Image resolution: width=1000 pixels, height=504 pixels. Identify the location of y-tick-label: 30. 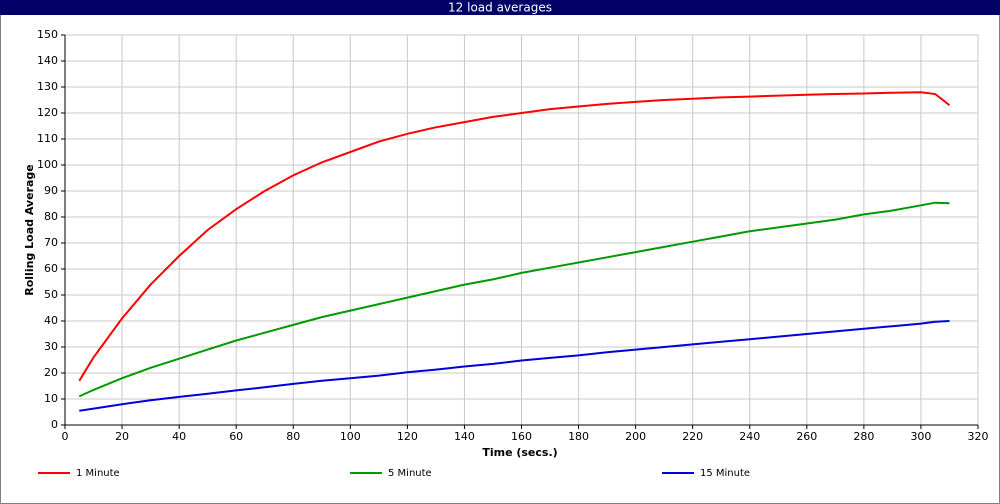
(51, 346).